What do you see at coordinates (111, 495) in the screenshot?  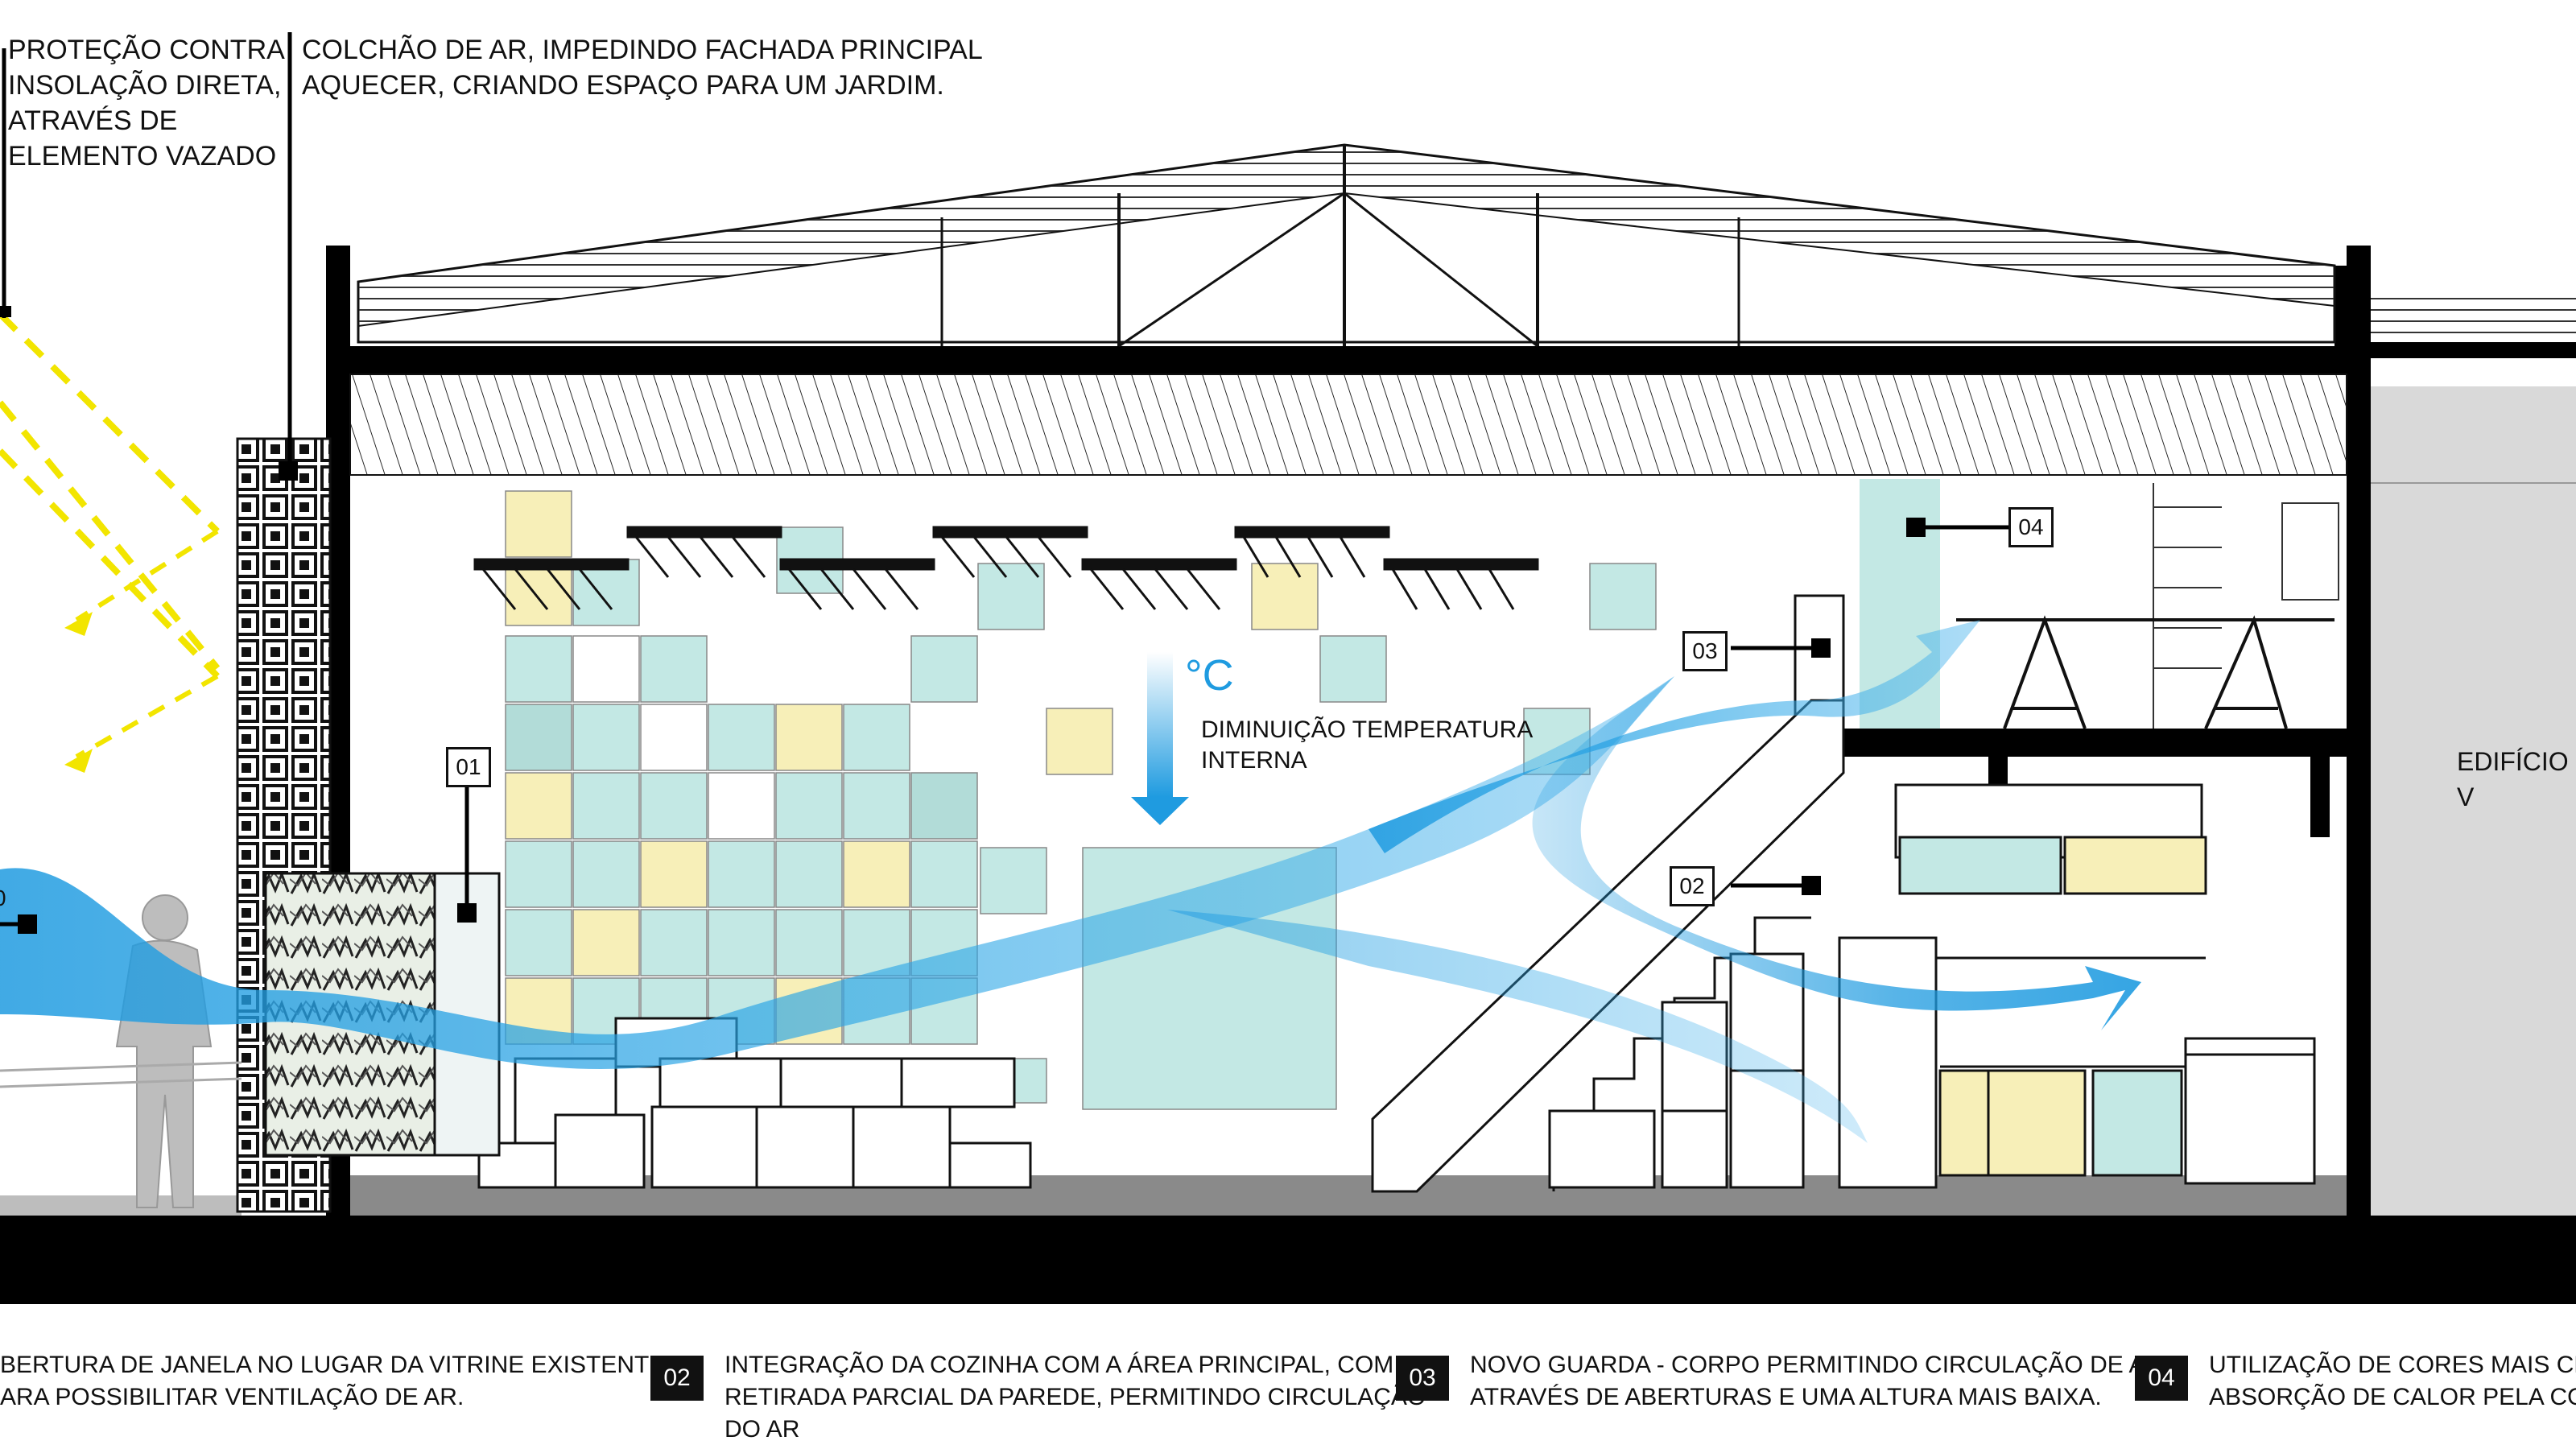 I see `sun-rays` at bounding box center [111, 495].